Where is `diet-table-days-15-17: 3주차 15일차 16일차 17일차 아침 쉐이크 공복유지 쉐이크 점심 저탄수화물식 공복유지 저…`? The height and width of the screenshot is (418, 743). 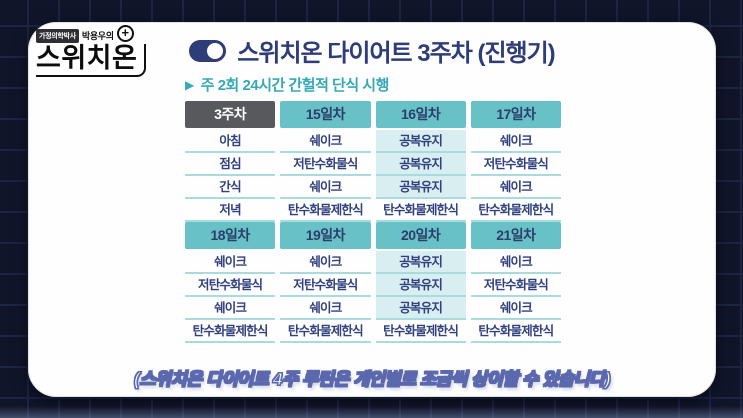 diet-table-days-15-17: 3주차 15일차 16일차 17일차 아침 쉐이크 공복유지 쉐이크 점심 저탄수화물식 공복유지 저… is located at coordinates (373, 161).